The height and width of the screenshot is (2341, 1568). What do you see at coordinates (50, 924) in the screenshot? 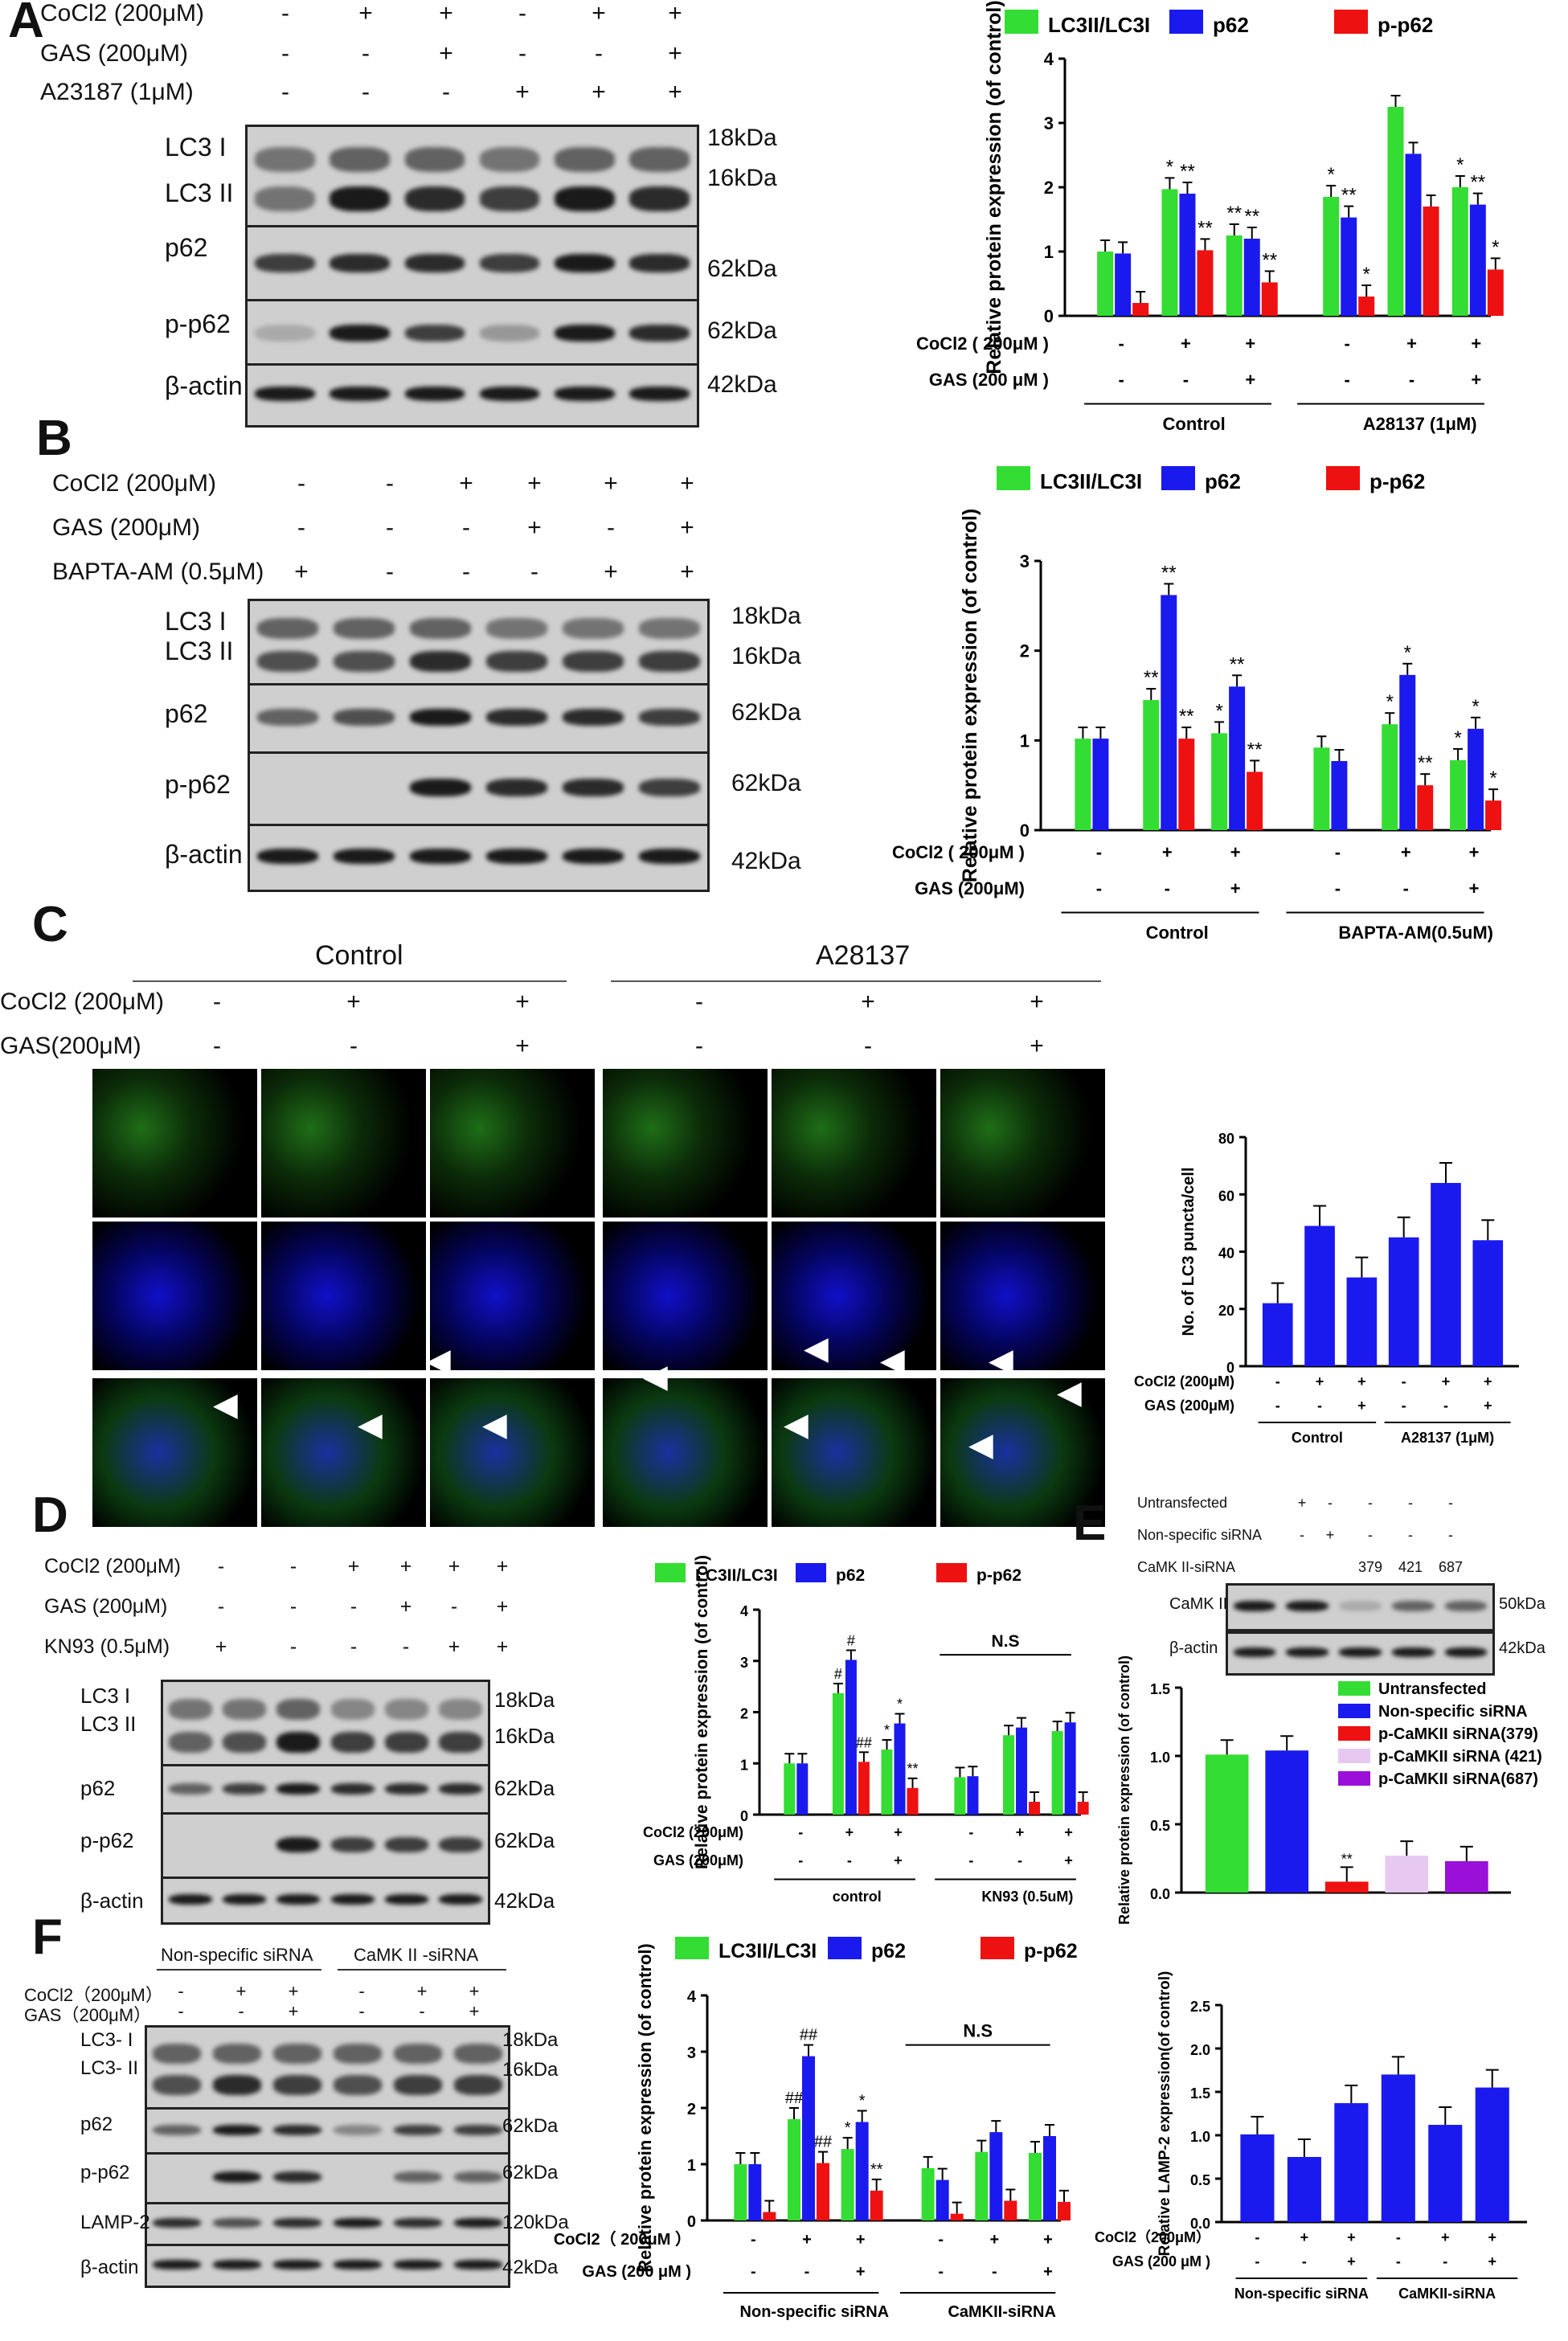
I see `panel-label-c: C` at bounding box center [50, 924].